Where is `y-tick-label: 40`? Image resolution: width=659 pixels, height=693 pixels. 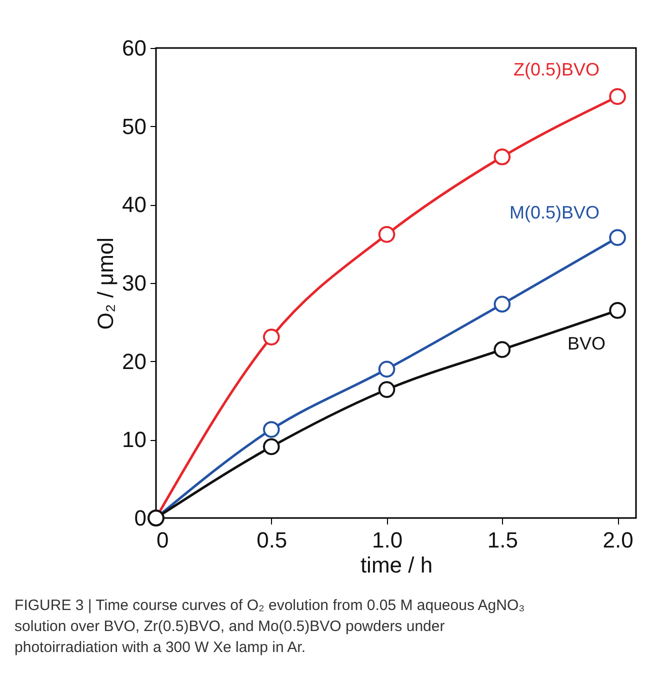 y-tick-label: 40 is located at coordinates (134, 205).